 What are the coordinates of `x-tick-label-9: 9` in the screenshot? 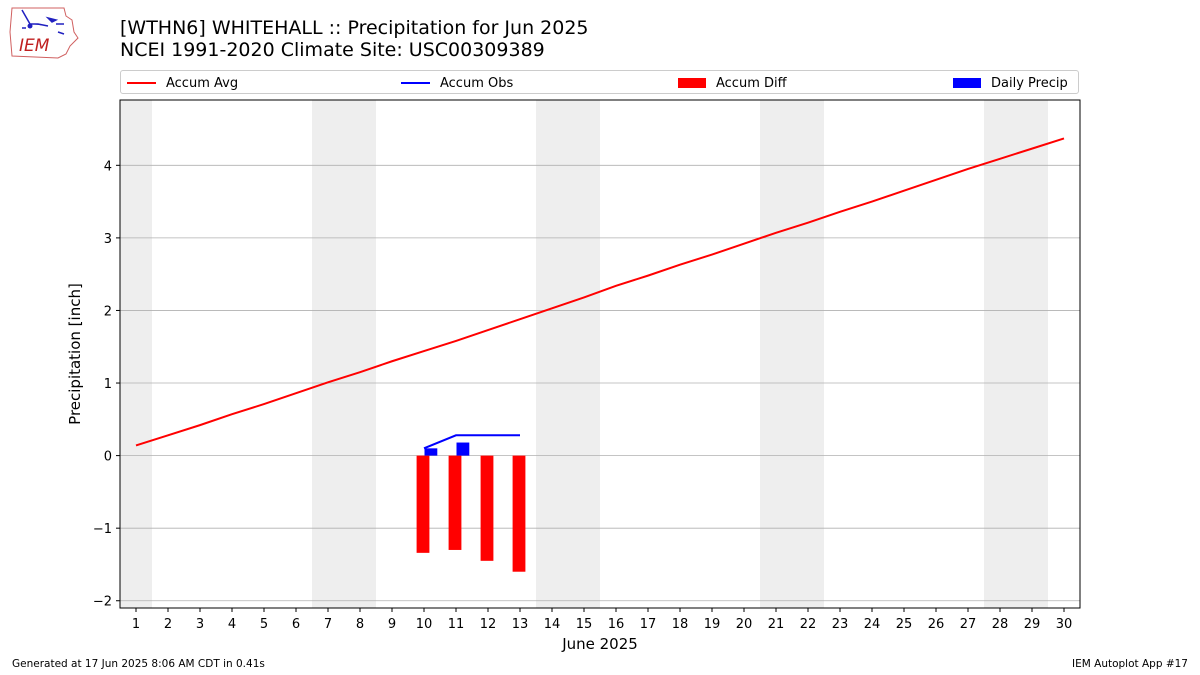 It's located at (392, 624).